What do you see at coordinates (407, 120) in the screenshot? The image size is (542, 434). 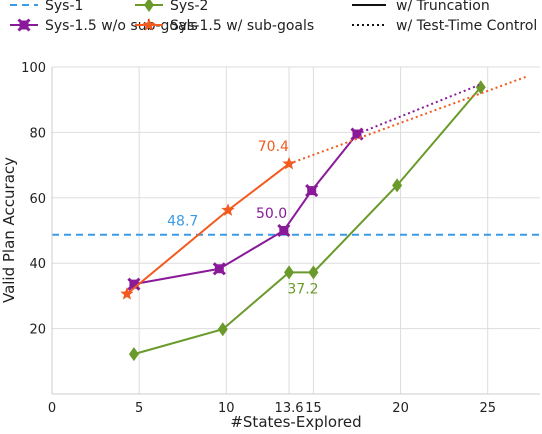 I see `series-extension-line` at bounding box center [407, 120].